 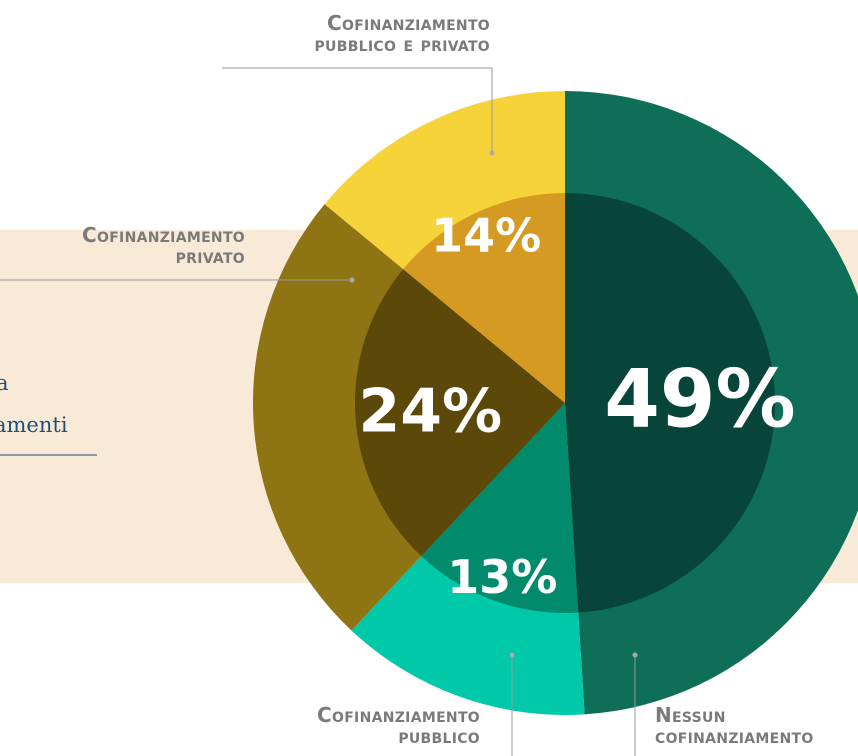 What do you see at coordinates (210, 256) in the screenshot?
I see `label-line: privato` at bounding box center [210, 256].